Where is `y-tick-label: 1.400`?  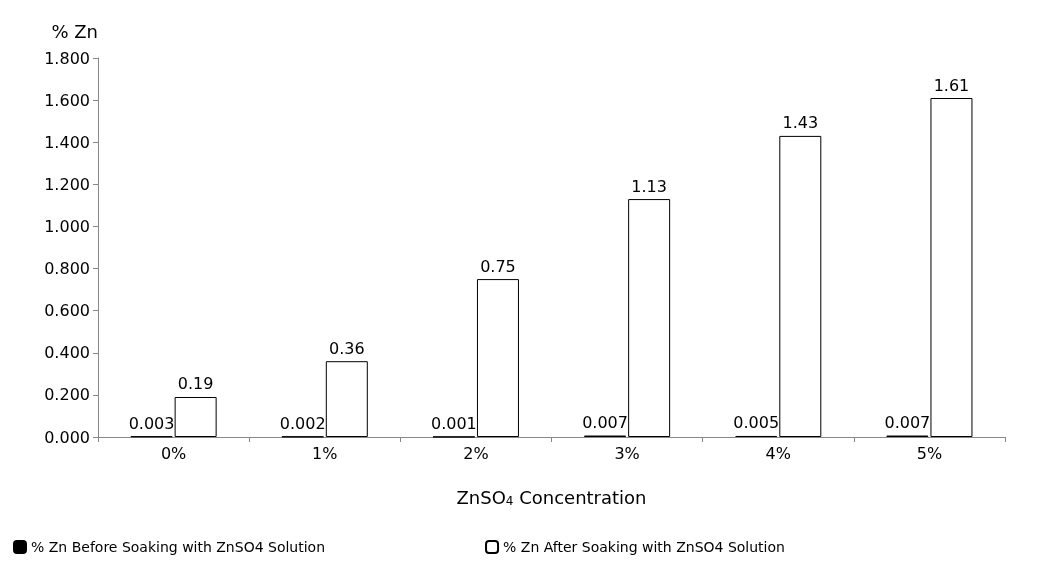
y-tick-label: 1.400 is located at coordinates (67, 142).